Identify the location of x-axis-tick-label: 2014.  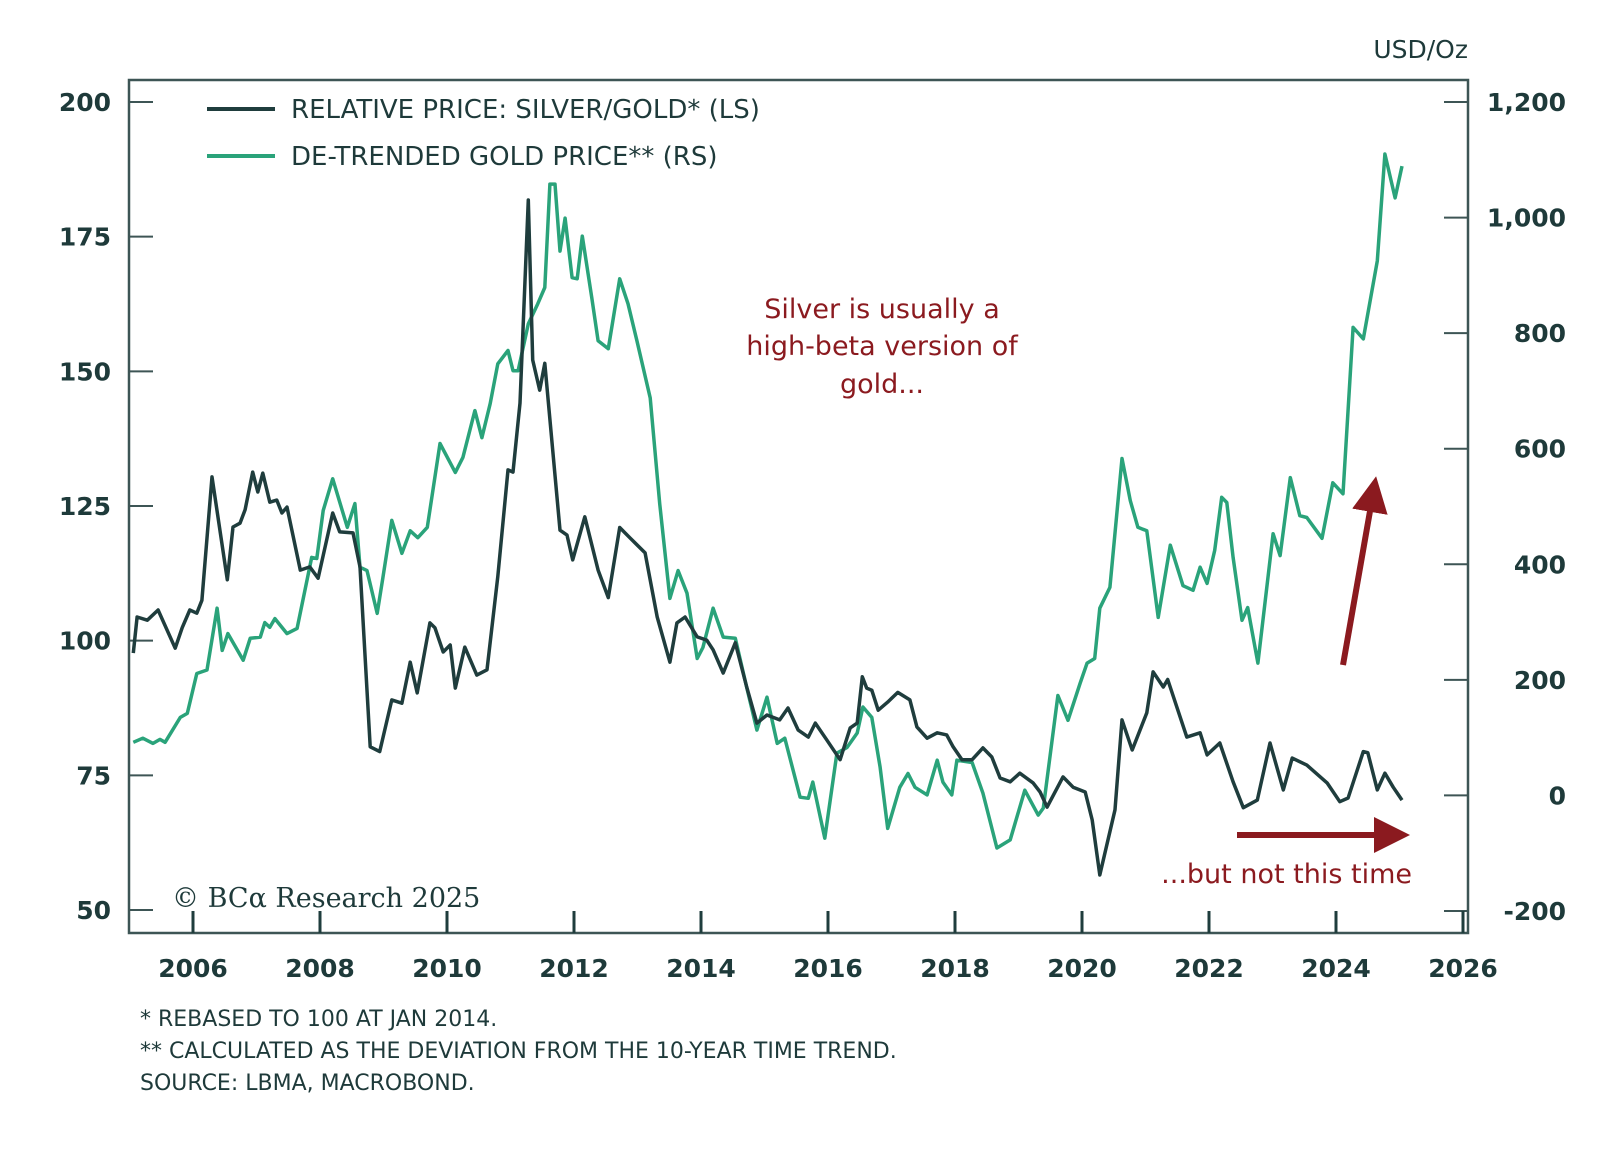
(701, 968).